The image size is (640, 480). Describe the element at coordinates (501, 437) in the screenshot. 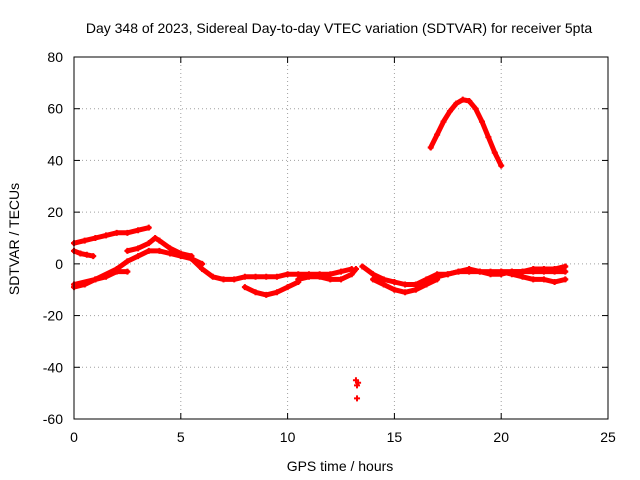

I see `x-tick-label: 20` at that location.